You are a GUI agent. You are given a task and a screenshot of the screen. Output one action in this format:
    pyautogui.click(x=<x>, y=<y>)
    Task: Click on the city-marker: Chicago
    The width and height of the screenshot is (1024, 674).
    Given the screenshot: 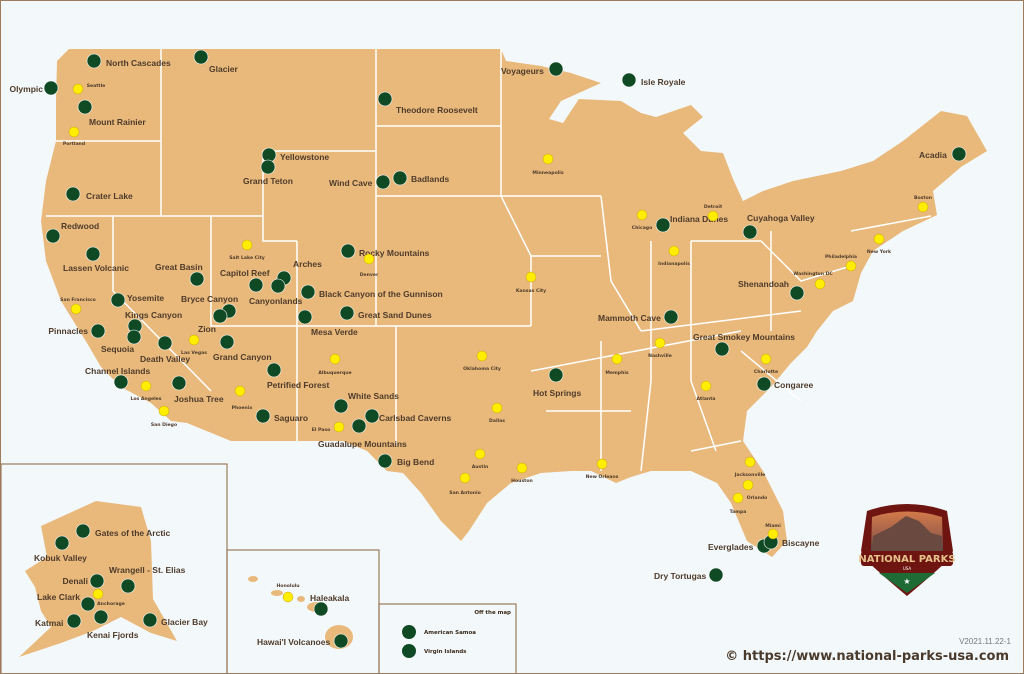 What is the action you would take?
    pyautogui.click(x=642, y=220)
    